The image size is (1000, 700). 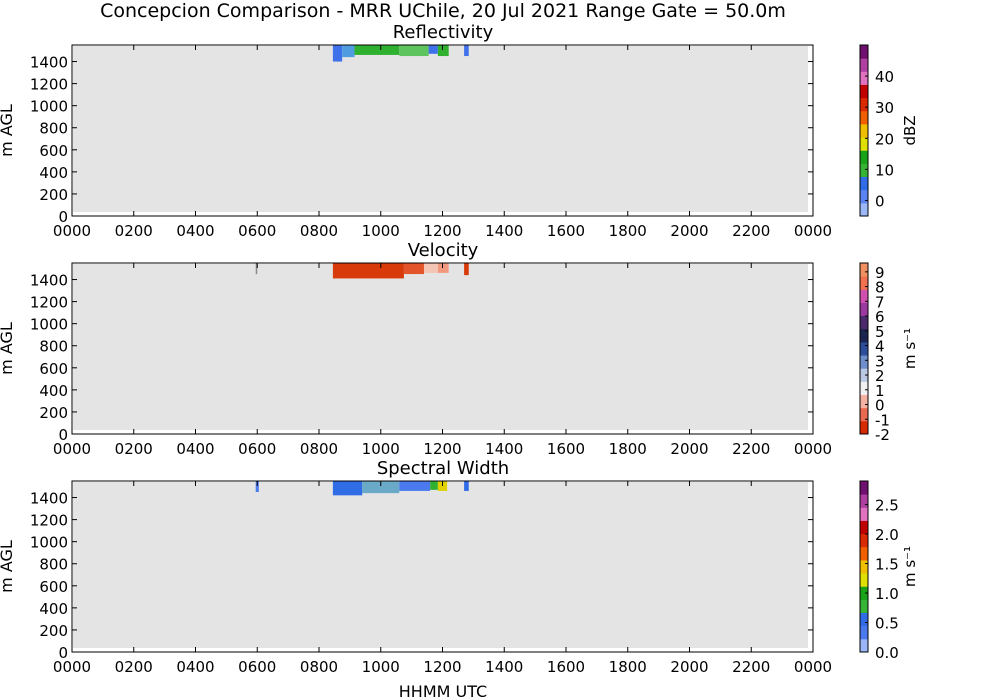 What do you see at coordinates (443, 691) in the screenshot?
I see `x-axis-label: HHMM UTC` at bounding box center [443, 691].